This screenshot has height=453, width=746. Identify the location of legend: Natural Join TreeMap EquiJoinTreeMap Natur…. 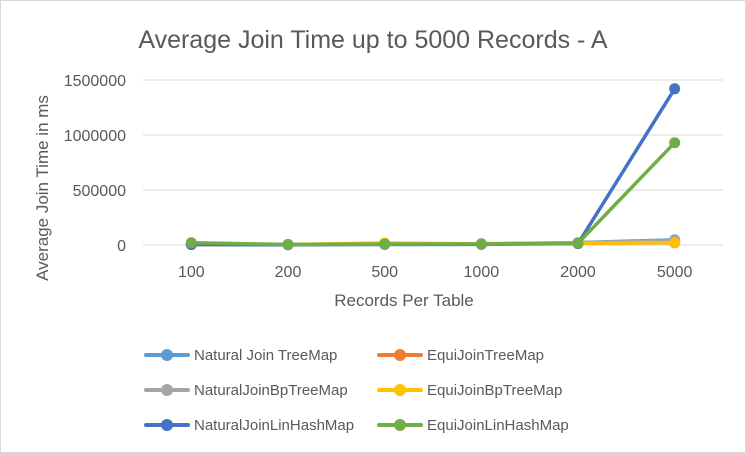
(356, 390).